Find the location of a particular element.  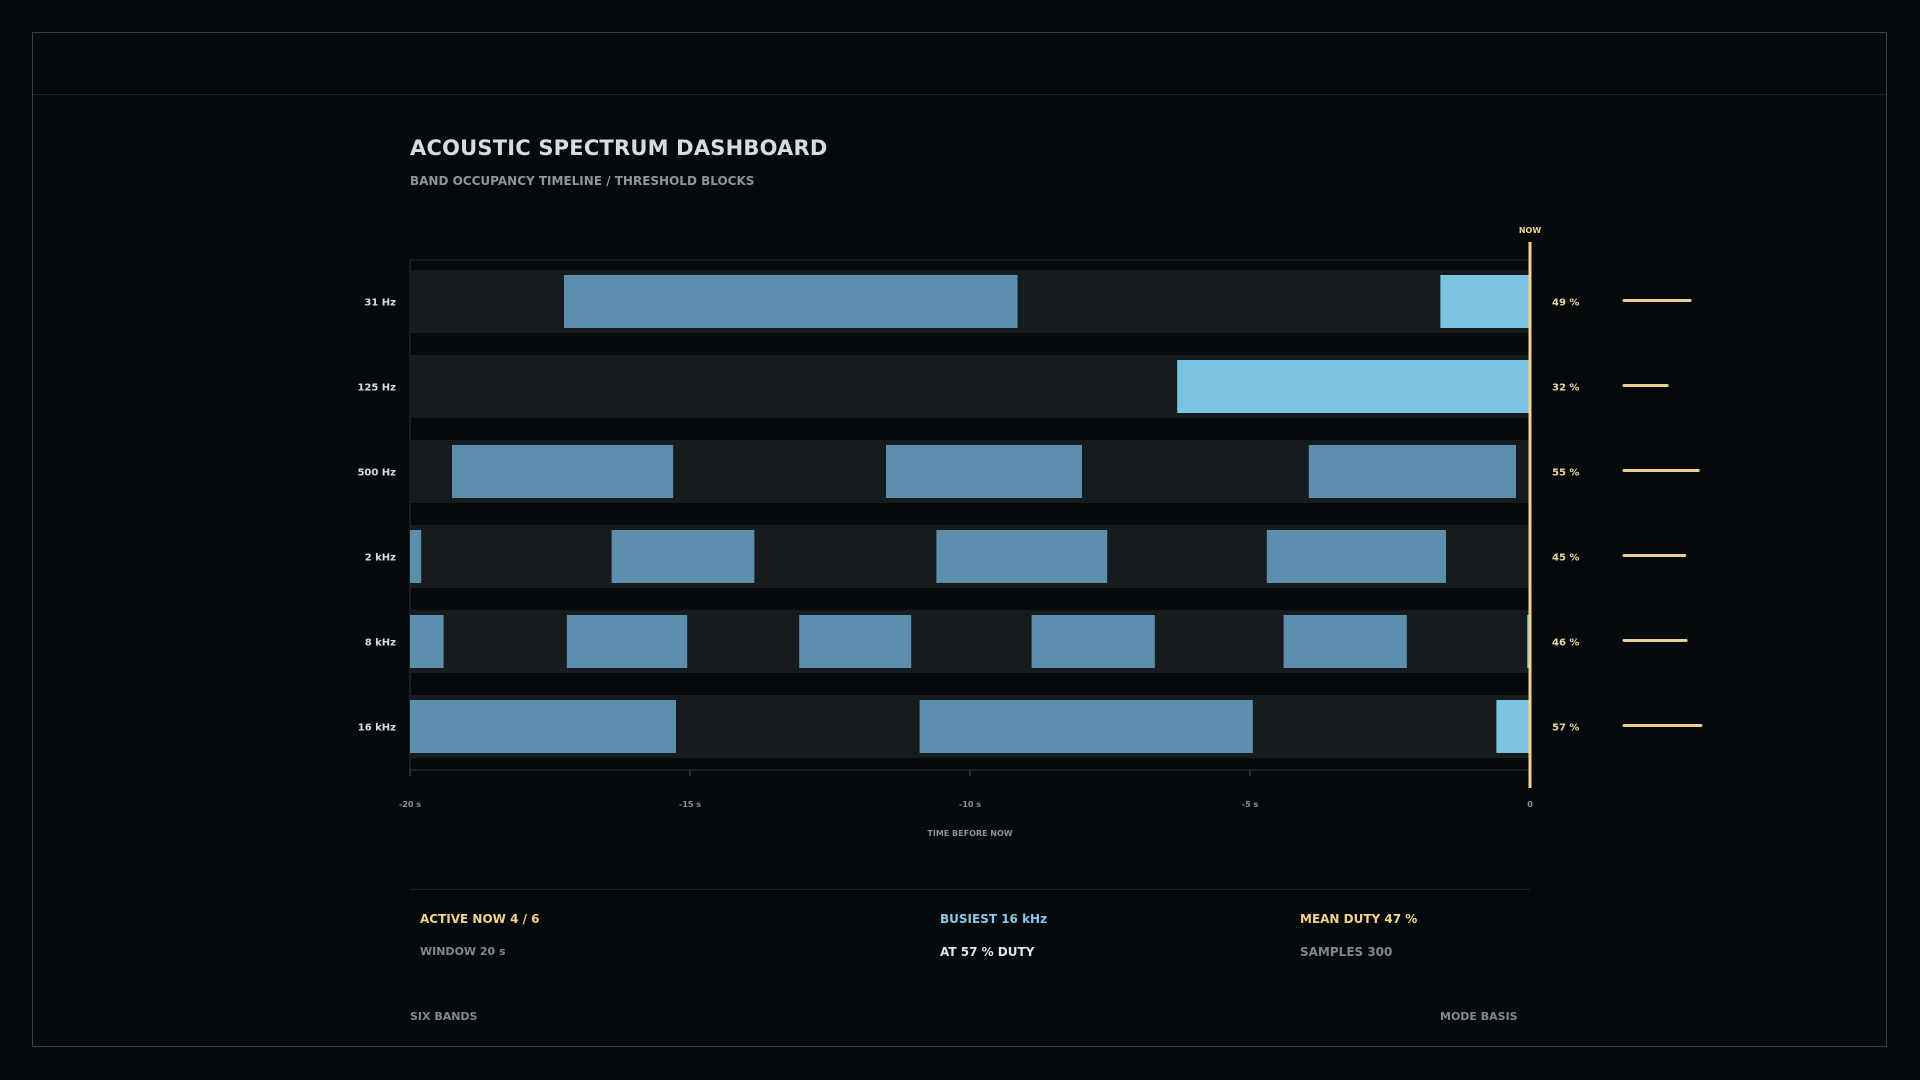

busiest-band-stat: BUSIEST 16 kHz is located at coordinates (994, 919).